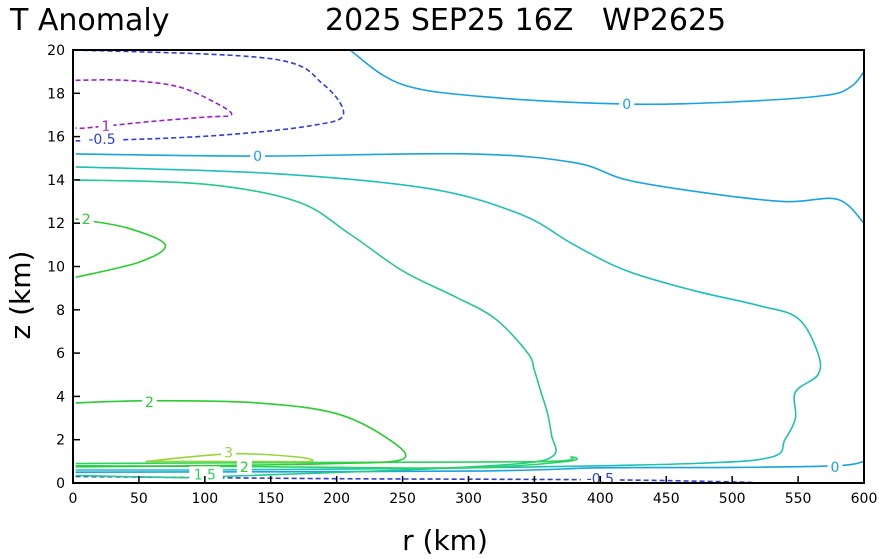 Image resolution: width=879 pixels, height=559 pixels. I want to click on x-tick-label: 250, so click(402, 499).